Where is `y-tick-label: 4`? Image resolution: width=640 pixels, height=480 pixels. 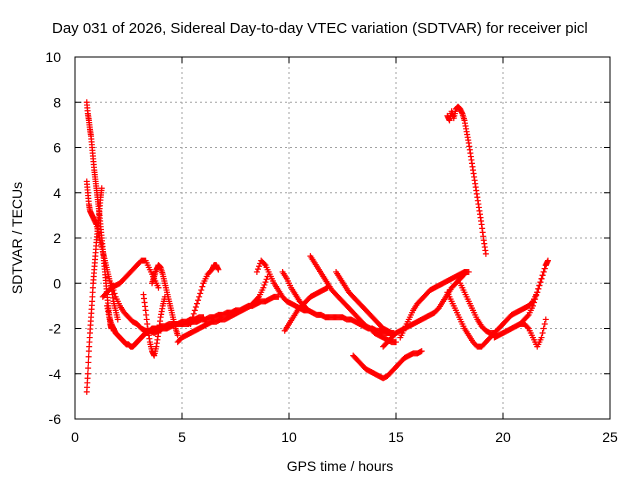 y-tick-label: 4 is located at coordinates (57, 193).